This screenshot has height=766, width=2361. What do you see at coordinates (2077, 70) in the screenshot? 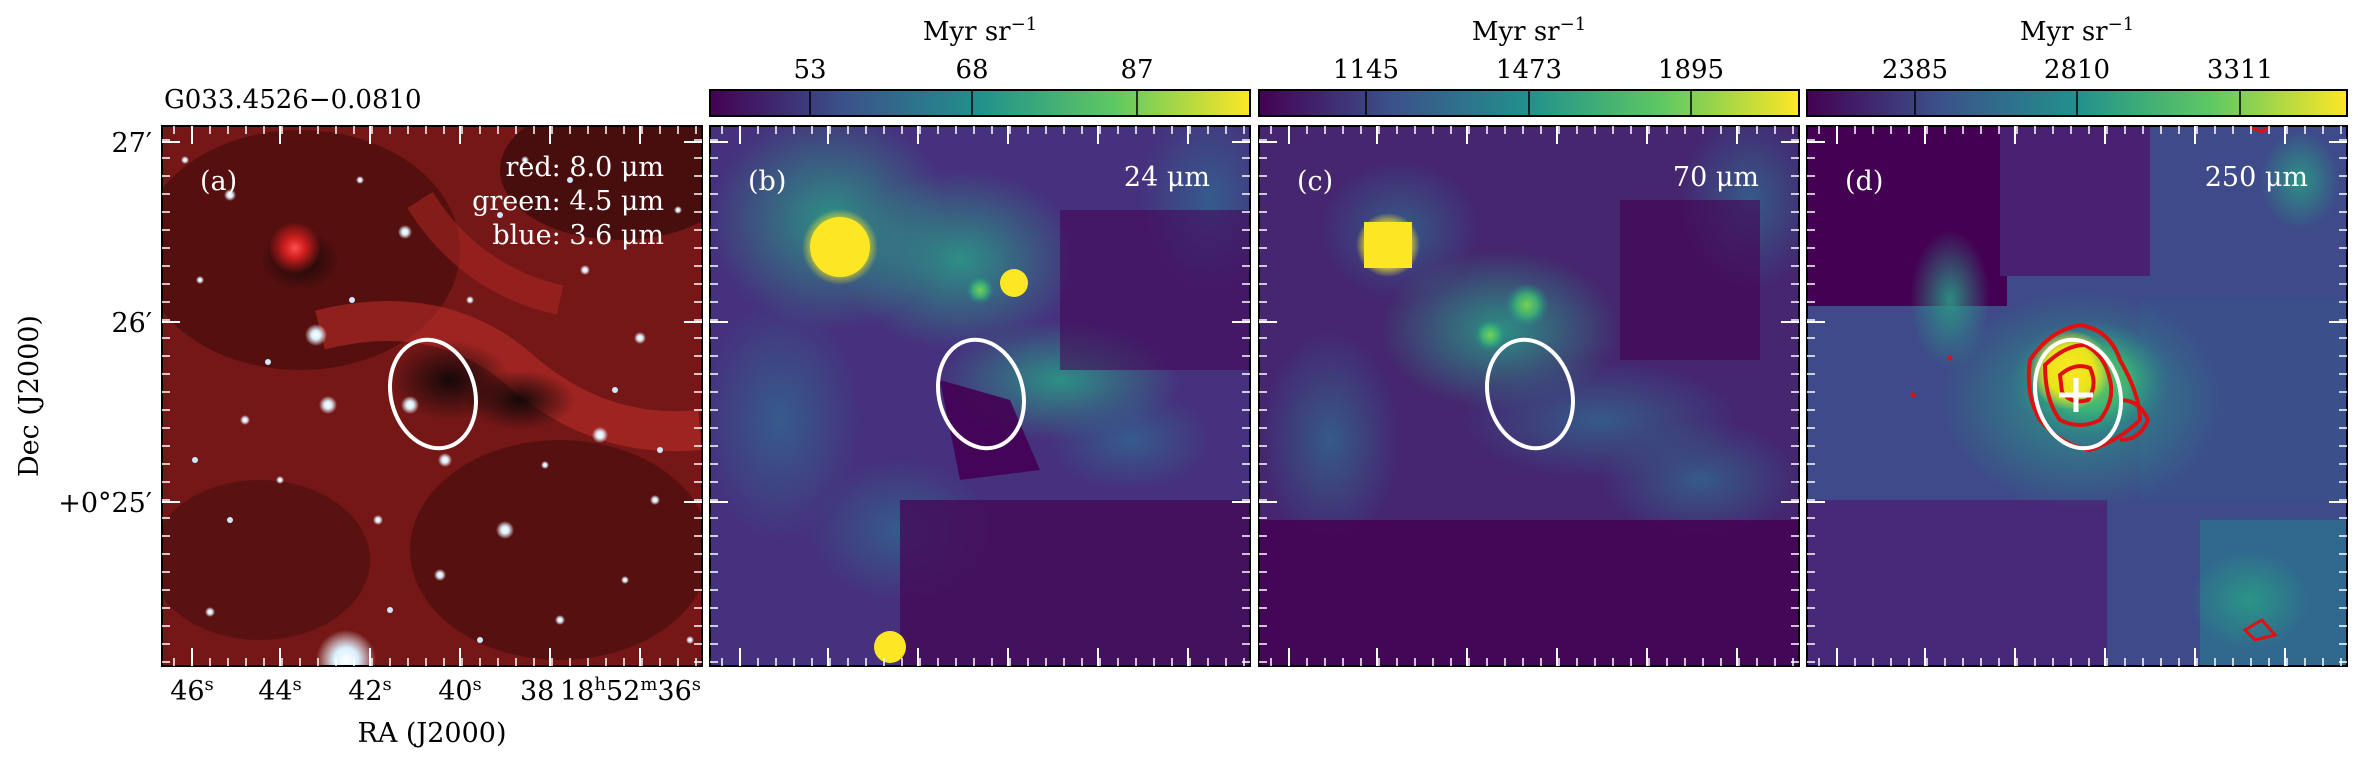
I see `colorbar-tick-label: 2810` at bounding box center [2077, 70].